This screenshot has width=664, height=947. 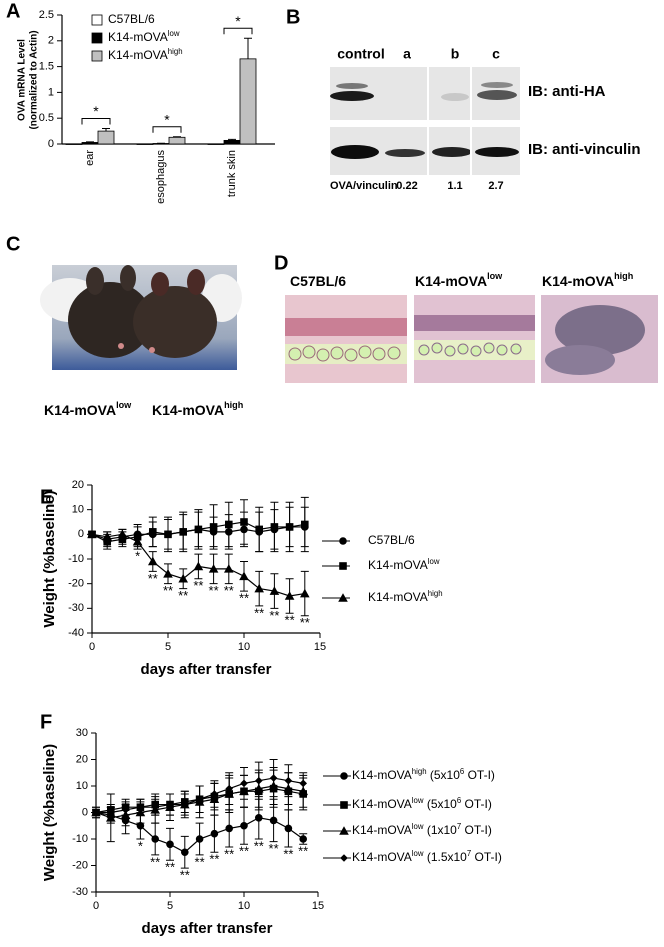 I want to click on ratio-value: 2.7, so click(x=495, y=186).